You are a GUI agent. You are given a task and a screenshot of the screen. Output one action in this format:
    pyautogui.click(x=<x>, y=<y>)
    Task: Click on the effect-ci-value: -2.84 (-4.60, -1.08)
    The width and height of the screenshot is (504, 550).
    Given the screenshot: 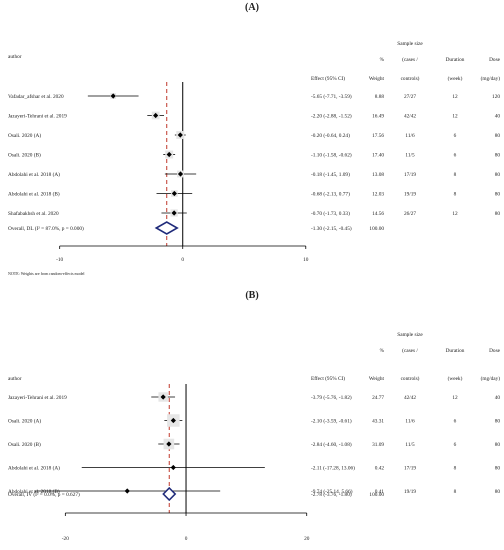 What is the action you would take?
    pyautogui.click(x=331, y=444)
    